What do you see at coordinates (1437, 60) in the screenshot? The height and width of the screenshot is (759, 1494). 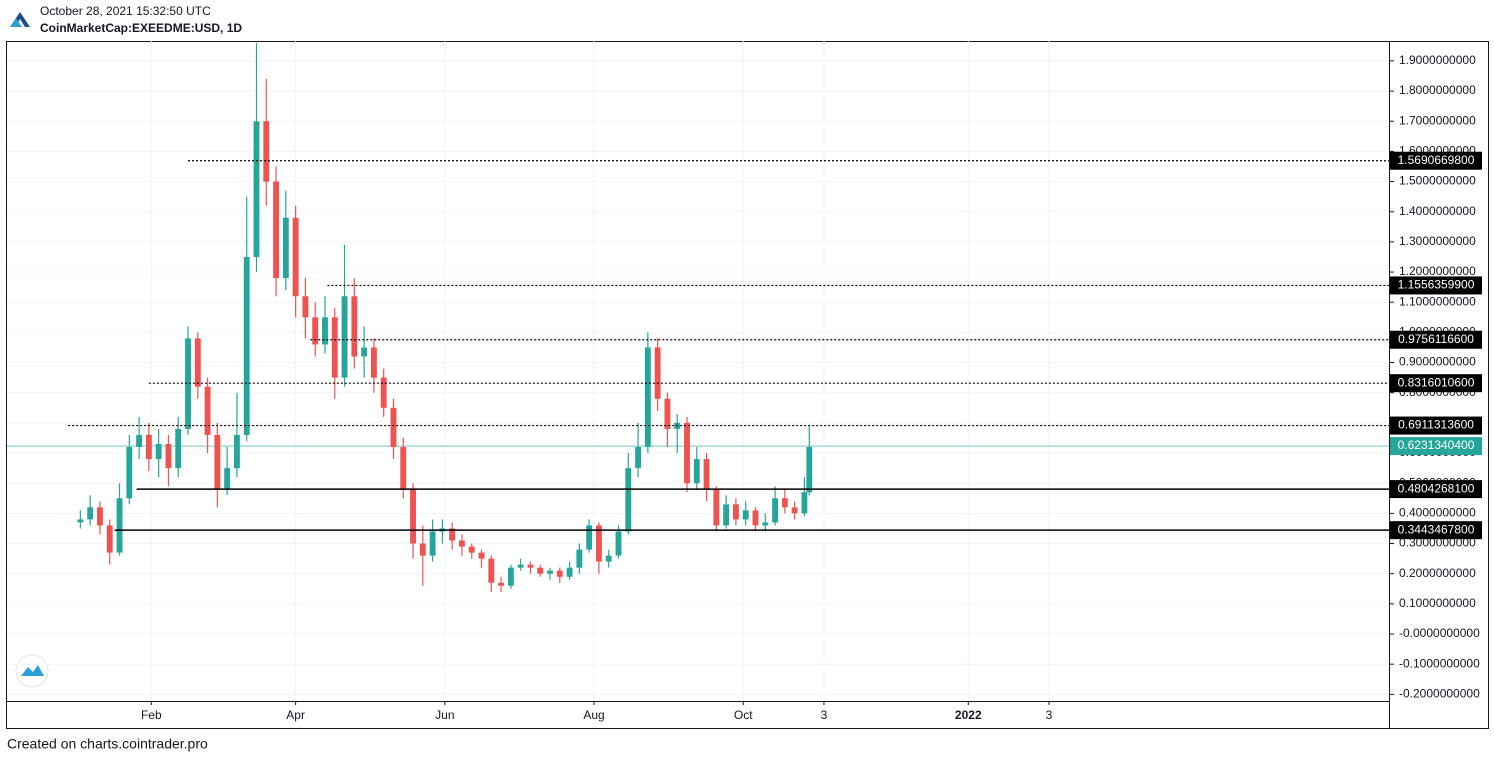 I see `y-tick-label: 1.9000000000` at bounding box center [1437, 60].